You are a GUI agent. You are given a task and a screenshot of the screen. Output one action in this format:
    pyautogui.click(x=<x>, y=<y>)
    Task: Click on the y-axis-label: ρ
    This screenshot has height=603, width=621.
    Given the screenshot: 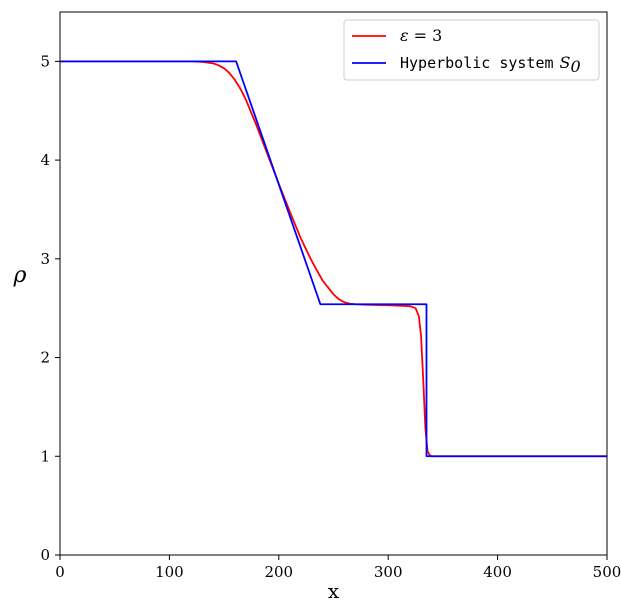 What is the action you would take?
    pyautogui.click(x=20, y=275)
    